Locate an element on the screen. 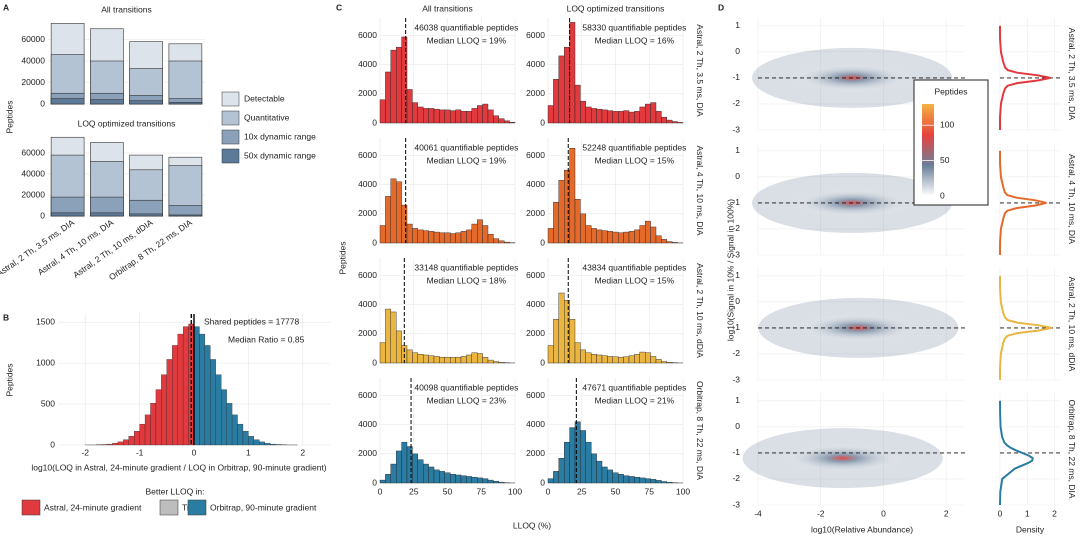 The width and height of the screenshot is (1080, 538). x-tick-label: 1 is located at coordinates (1027, 513).